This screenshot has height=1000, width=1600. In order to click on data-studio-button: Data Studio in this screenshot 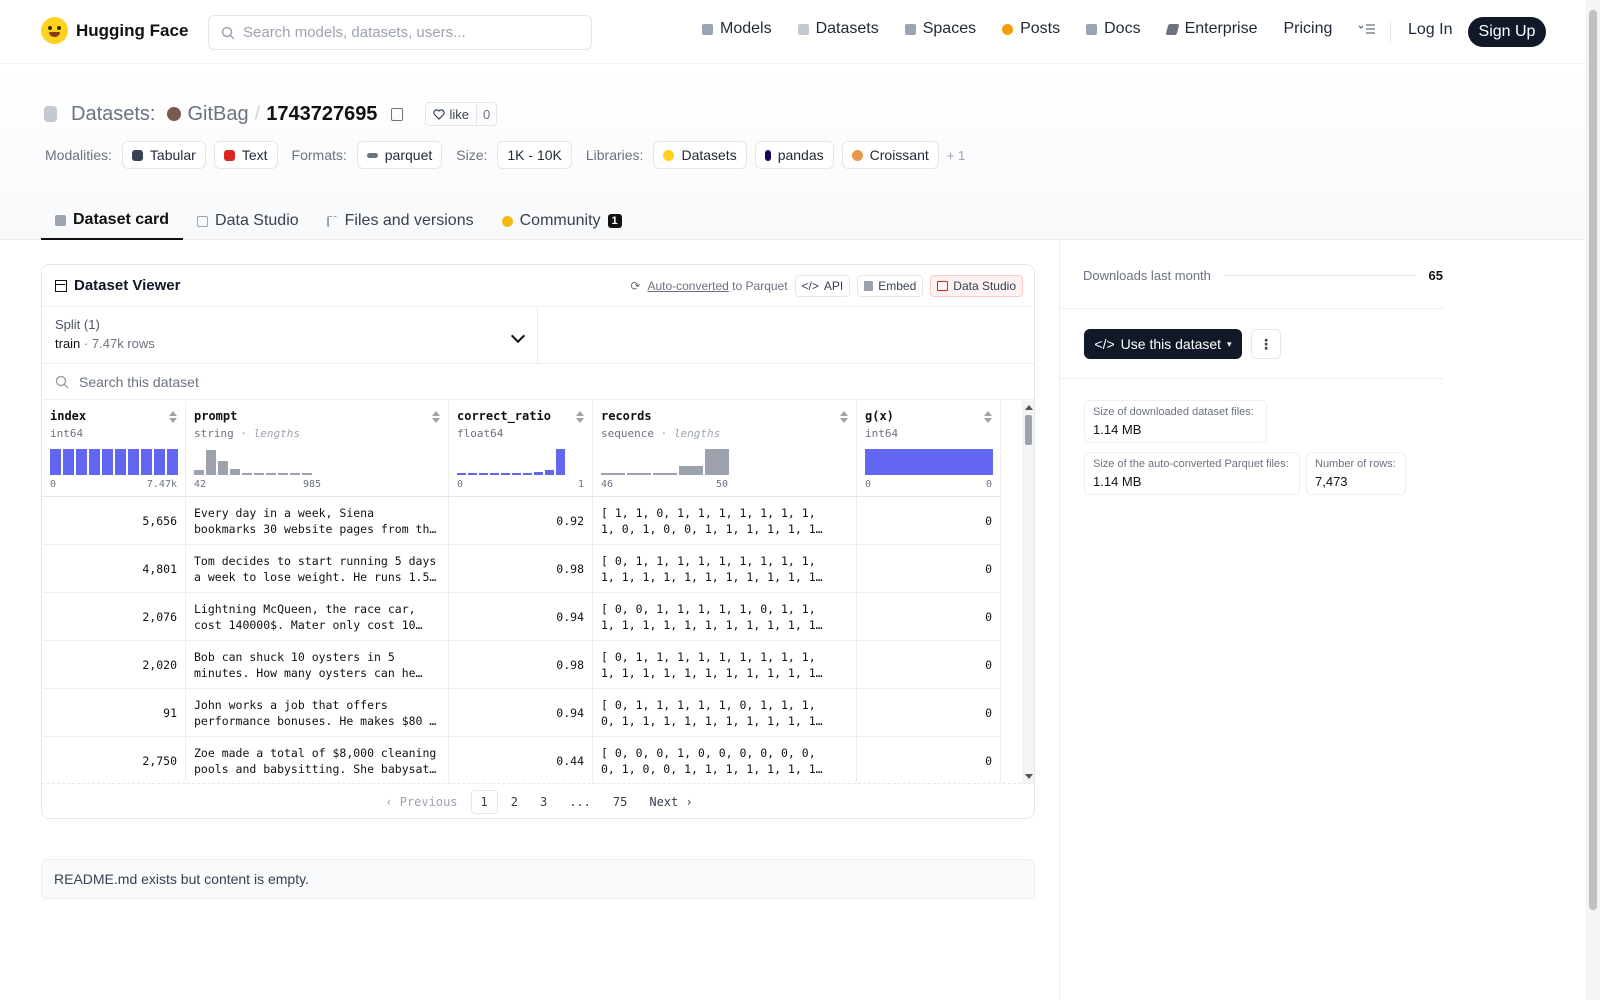, I will do `click(976, 285)`.